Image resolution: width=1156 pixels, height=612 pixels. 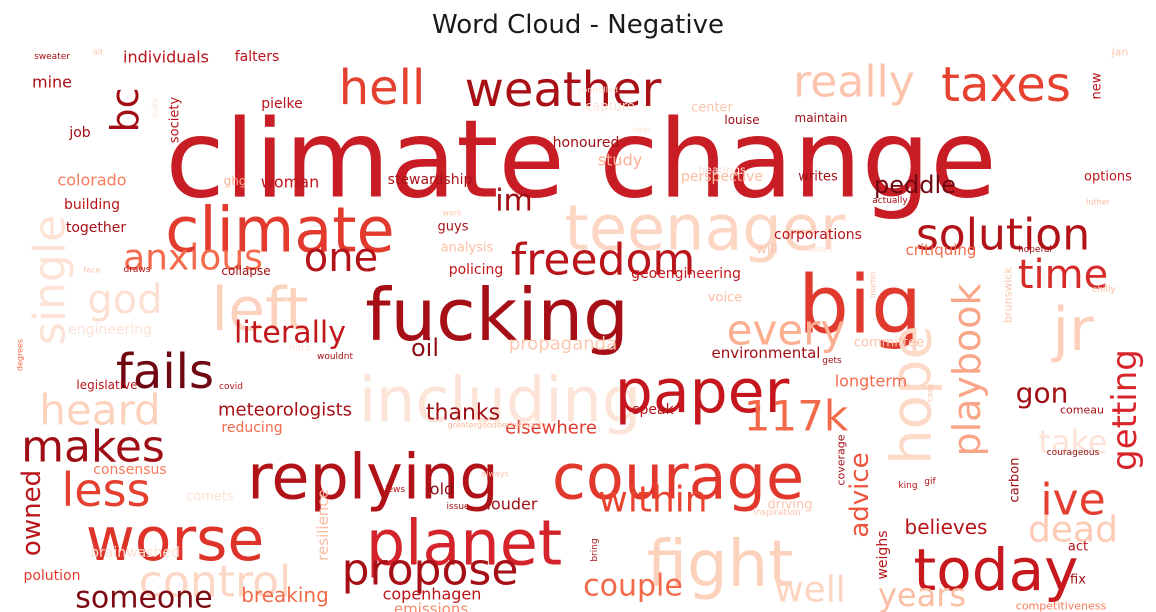 I want to click on word-brunswick: brunswick, so click(x=1008, y=295).